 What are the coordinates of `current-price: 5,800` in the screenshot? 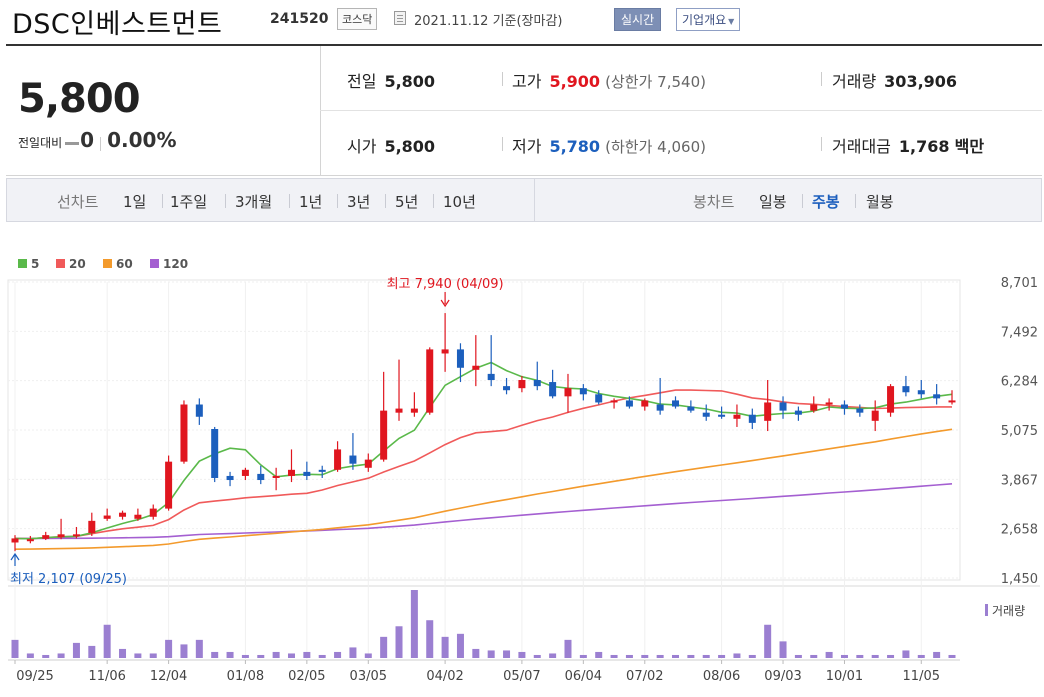 It's located at (79, 99).